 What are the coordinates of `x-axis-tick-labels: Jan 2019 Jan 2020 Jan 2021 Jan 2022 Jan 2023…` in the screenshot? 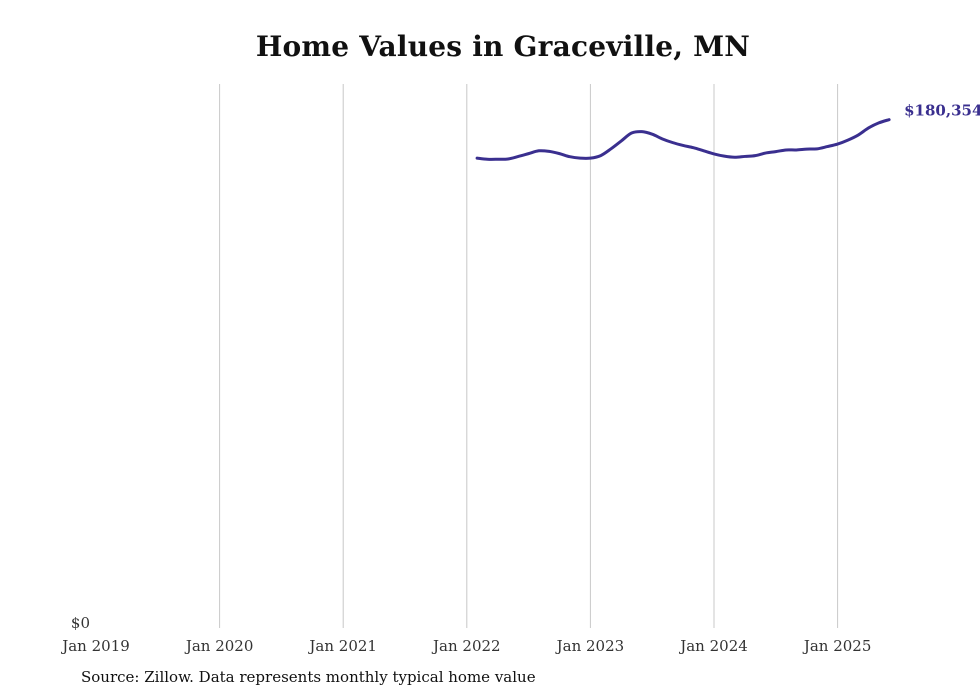 It's located at (465, 646).